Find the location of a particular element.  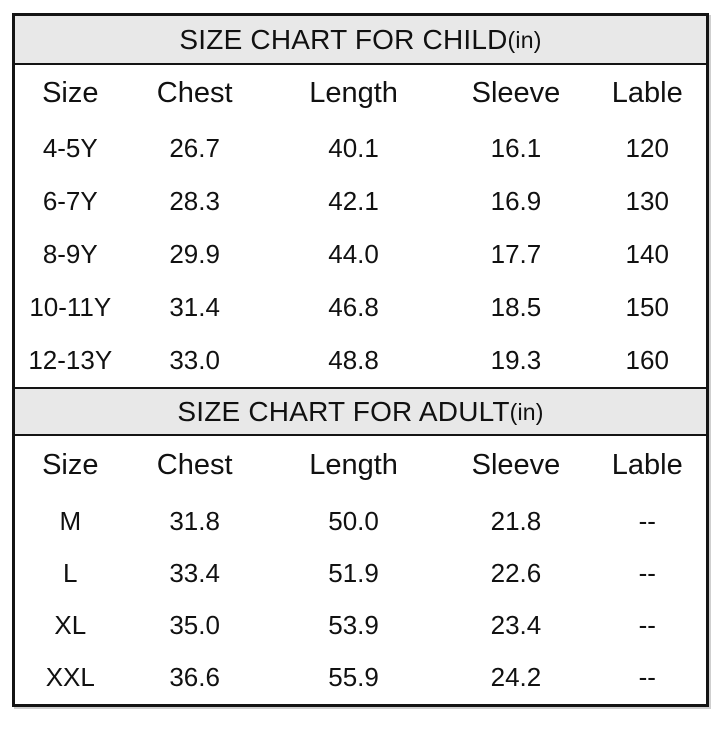

adult-section-title: SIZE CHART FOR ADULT (in) is located at coordinates (360, 411).